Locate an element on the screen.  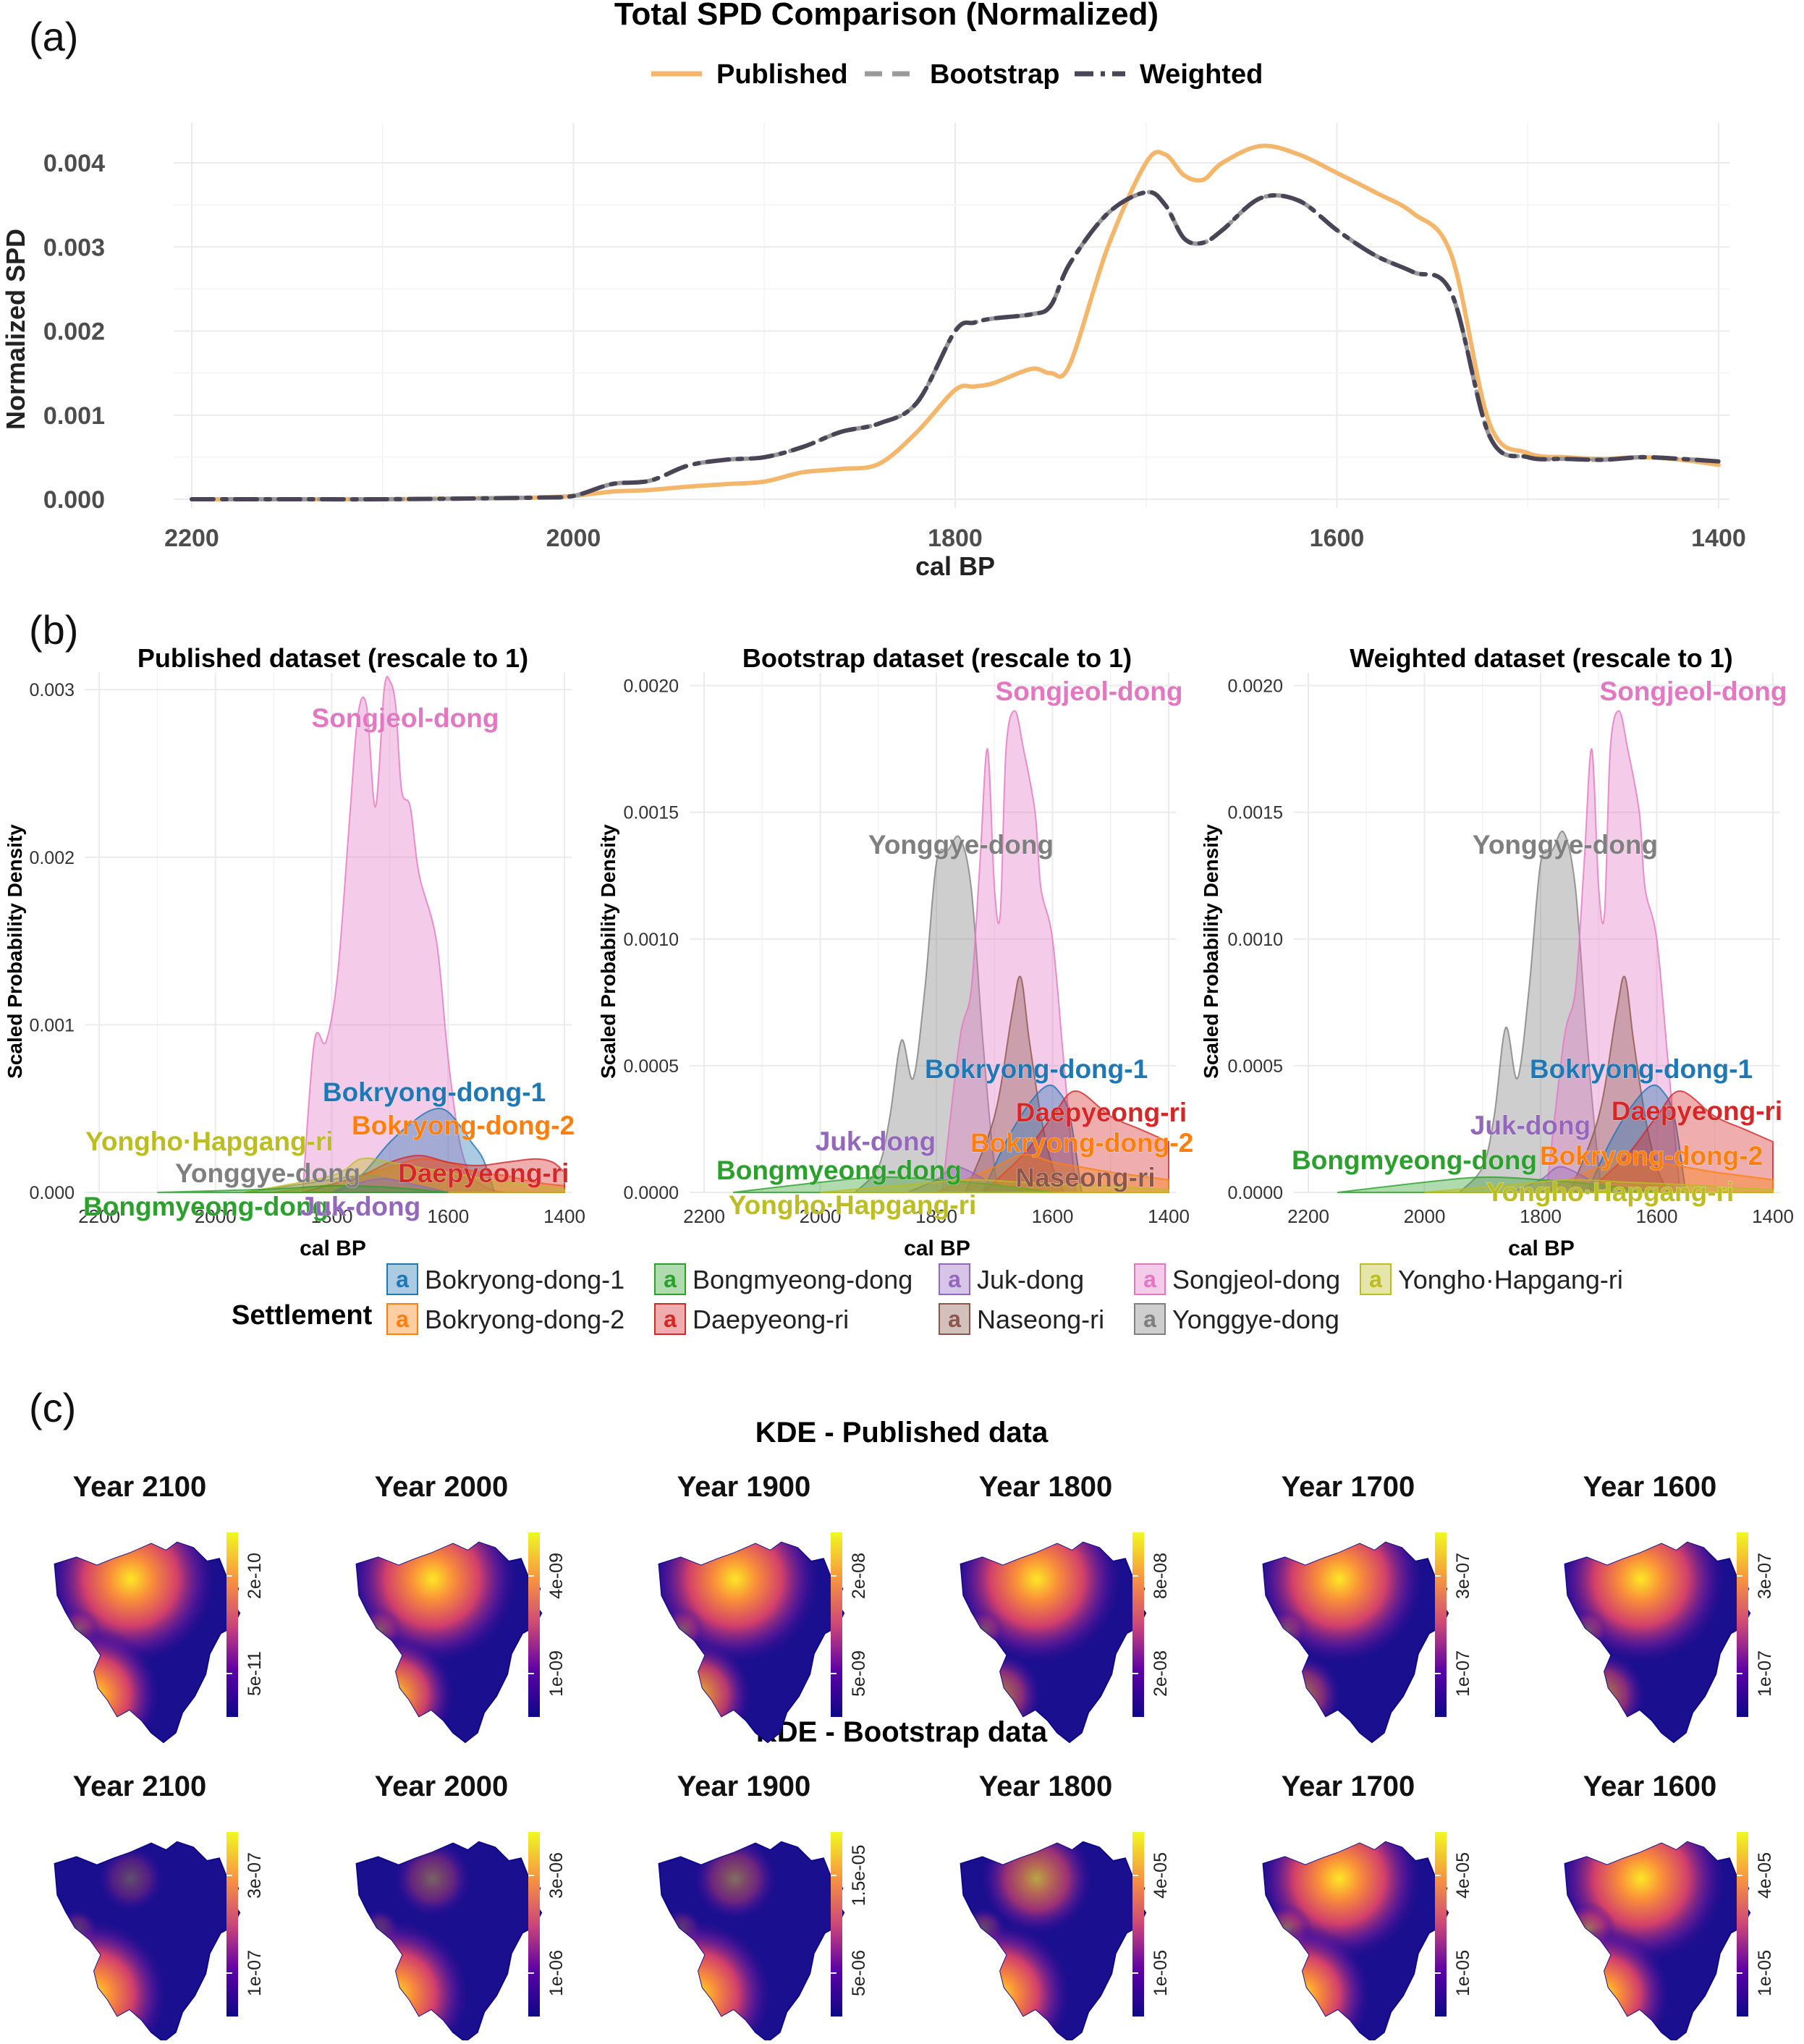
legend-b-title: Settlement is located at coordinates (302, 1315).